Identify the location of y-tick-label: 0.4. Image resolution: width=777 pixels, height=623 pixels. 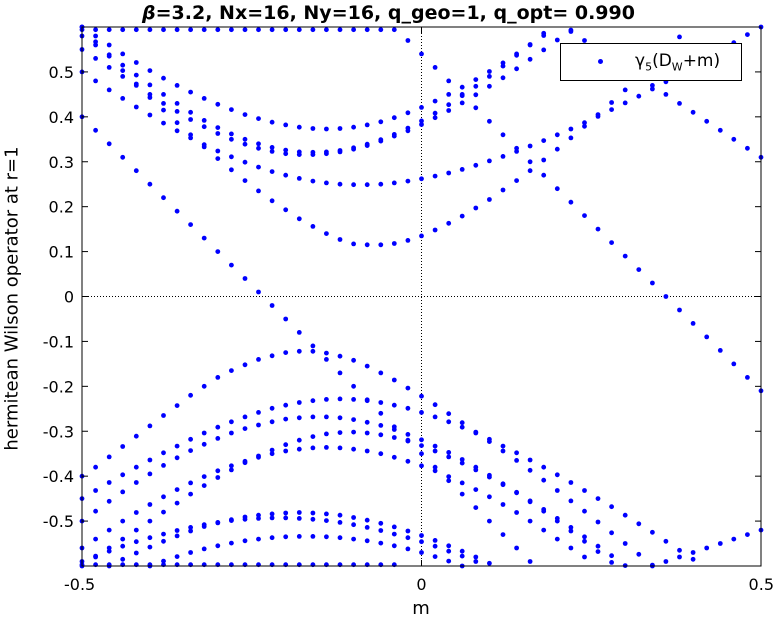
(61, 117).